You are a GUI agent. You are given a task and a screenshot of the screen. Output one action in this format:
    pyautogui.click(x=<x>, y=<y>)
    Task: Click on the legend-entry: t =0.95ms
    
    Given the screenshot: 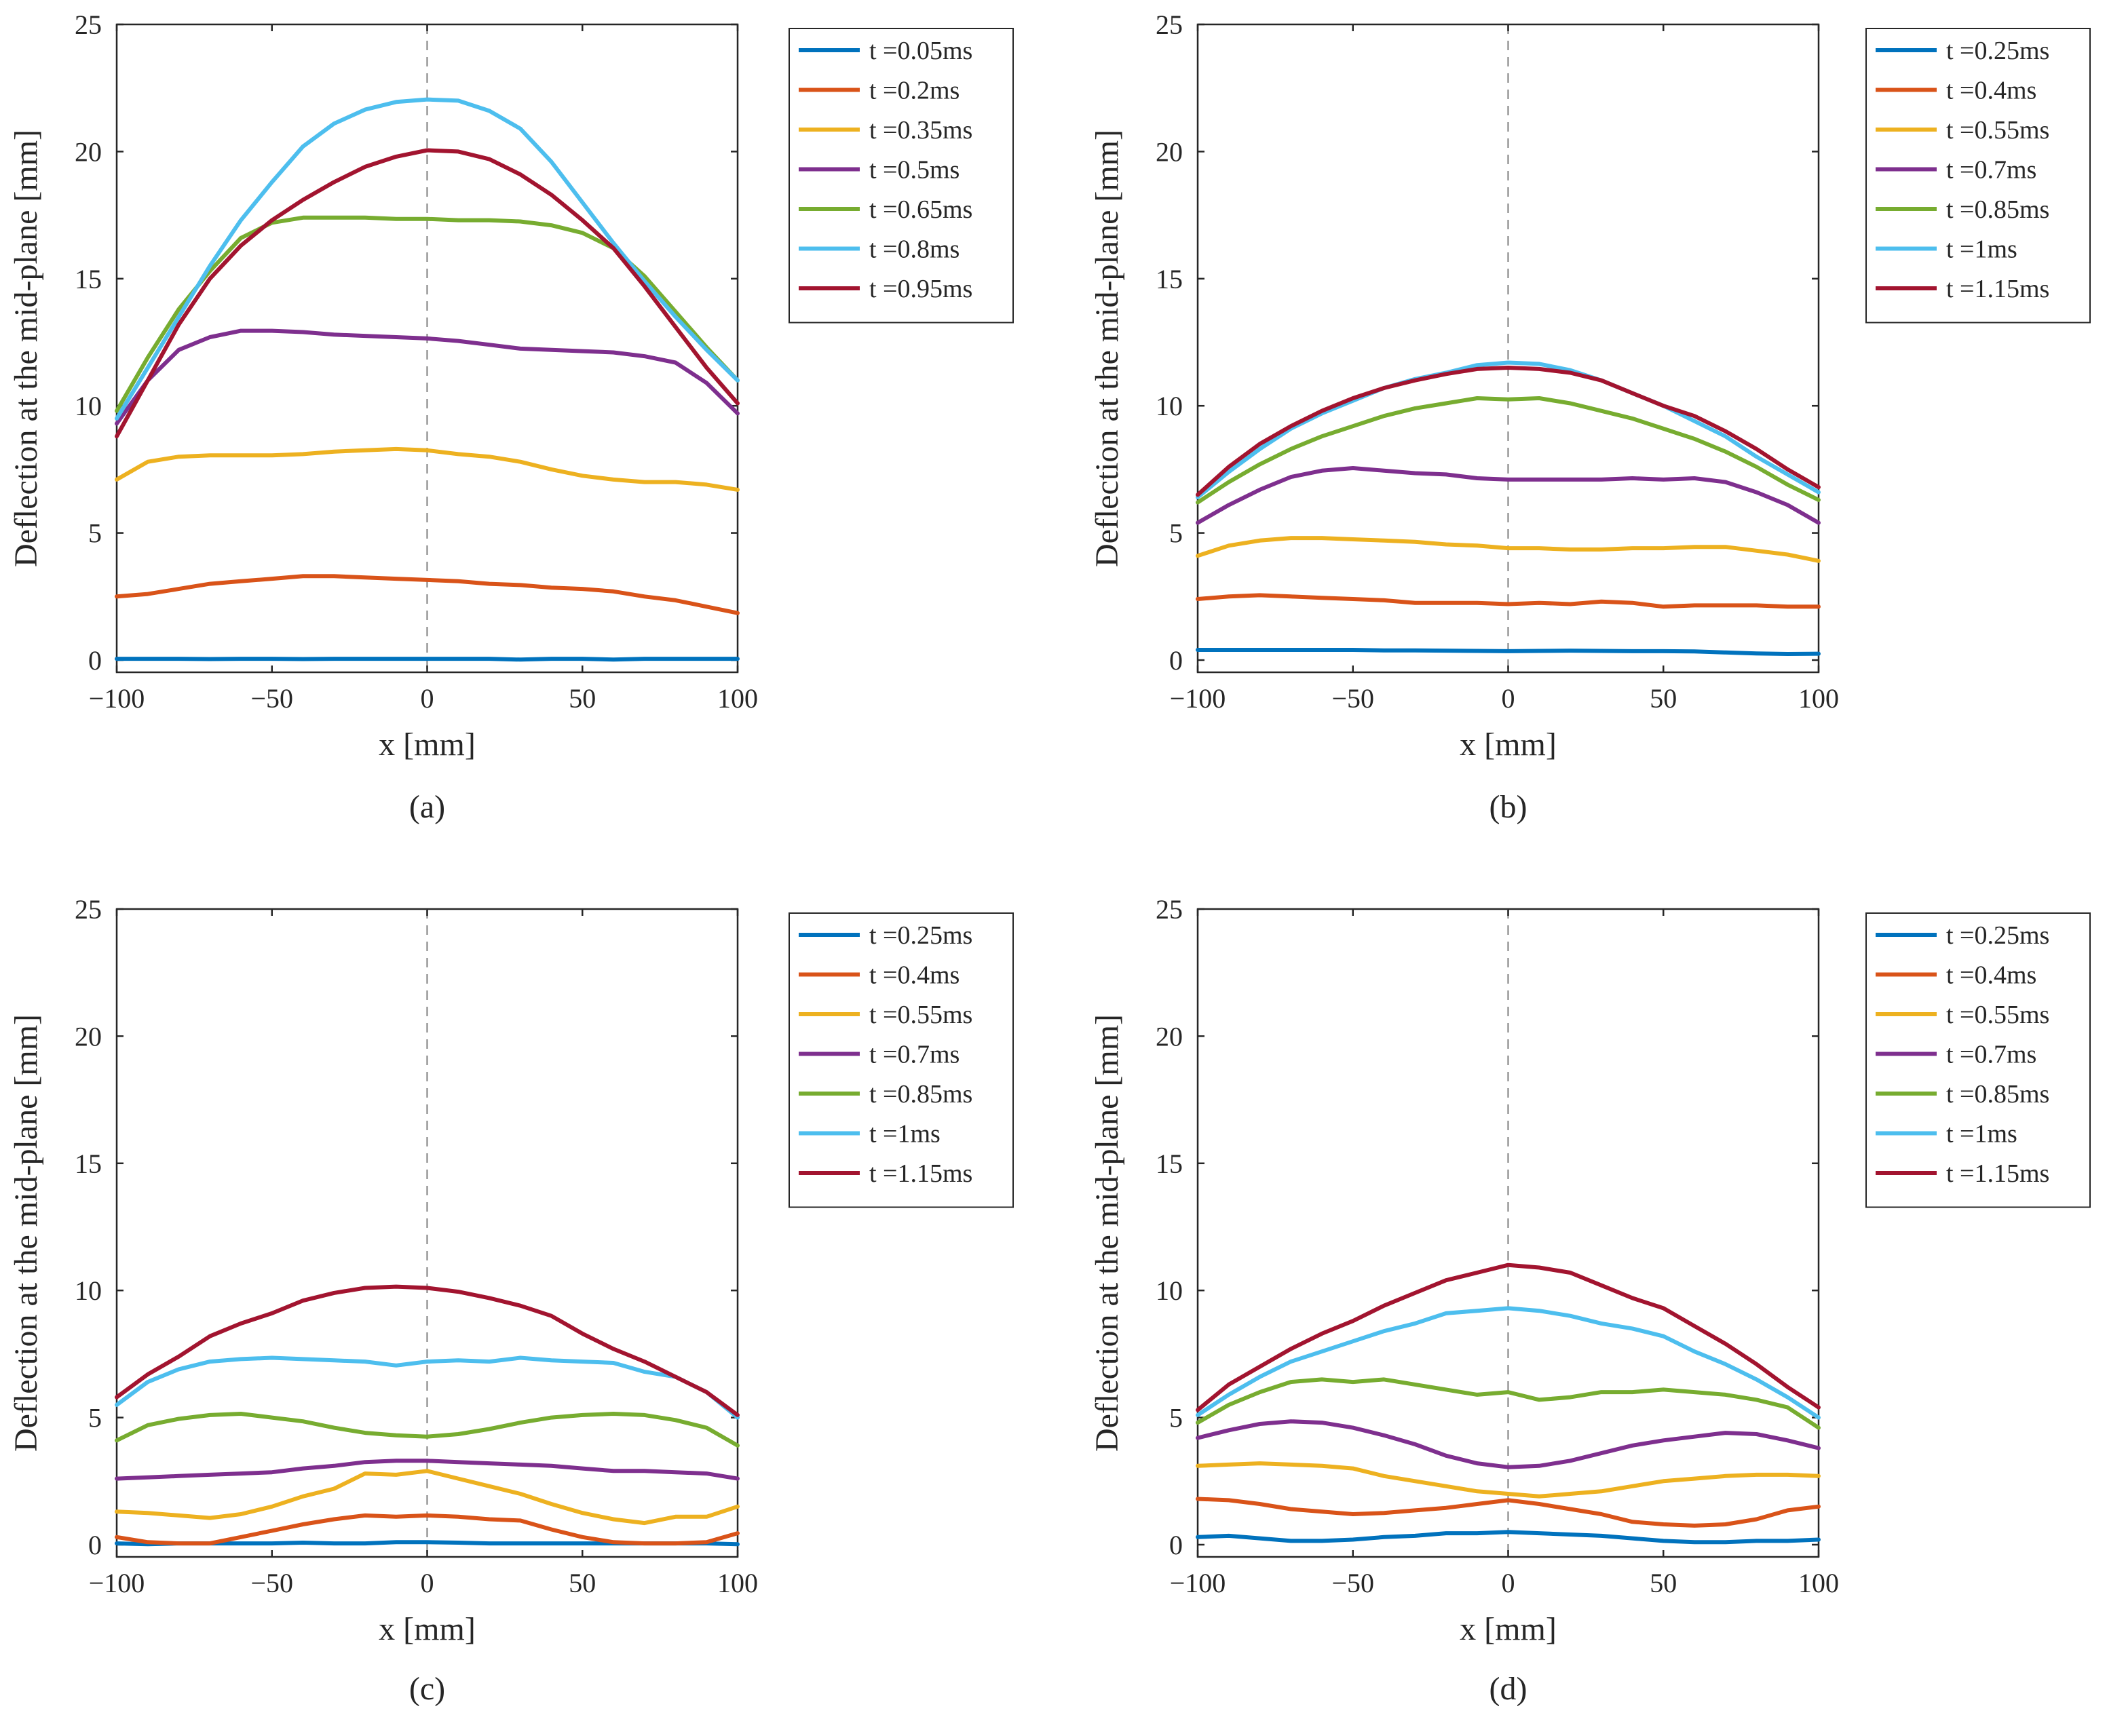 What is the action you would take?
    pyautogui.click(x=920, y=289)
    